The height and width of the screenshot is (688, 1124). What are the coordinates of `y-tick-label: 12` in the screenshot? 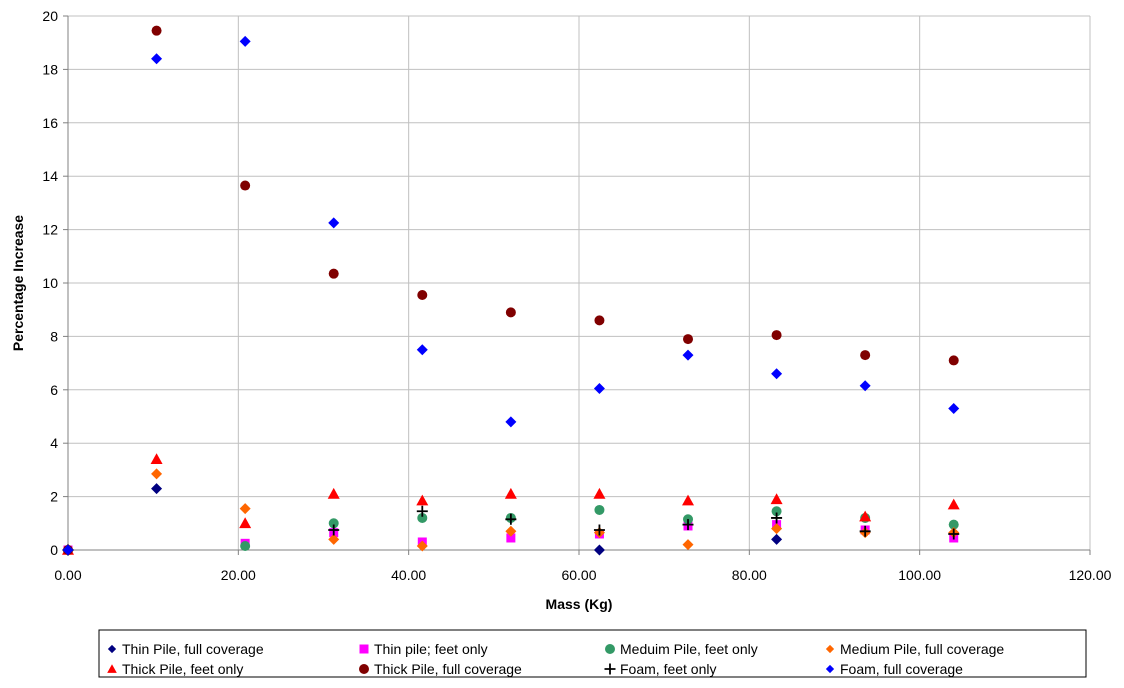 It's located at (50, 230).